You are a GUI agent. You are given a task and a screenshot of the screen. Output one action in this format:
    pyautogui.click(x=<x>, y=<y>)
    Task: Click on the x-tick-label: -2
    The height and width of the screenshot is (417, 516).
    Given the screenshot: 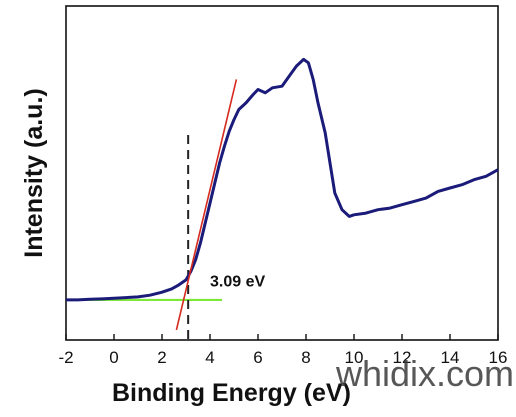 What is the action you would take?
    pyautogui.click(x=65, y=357)
    